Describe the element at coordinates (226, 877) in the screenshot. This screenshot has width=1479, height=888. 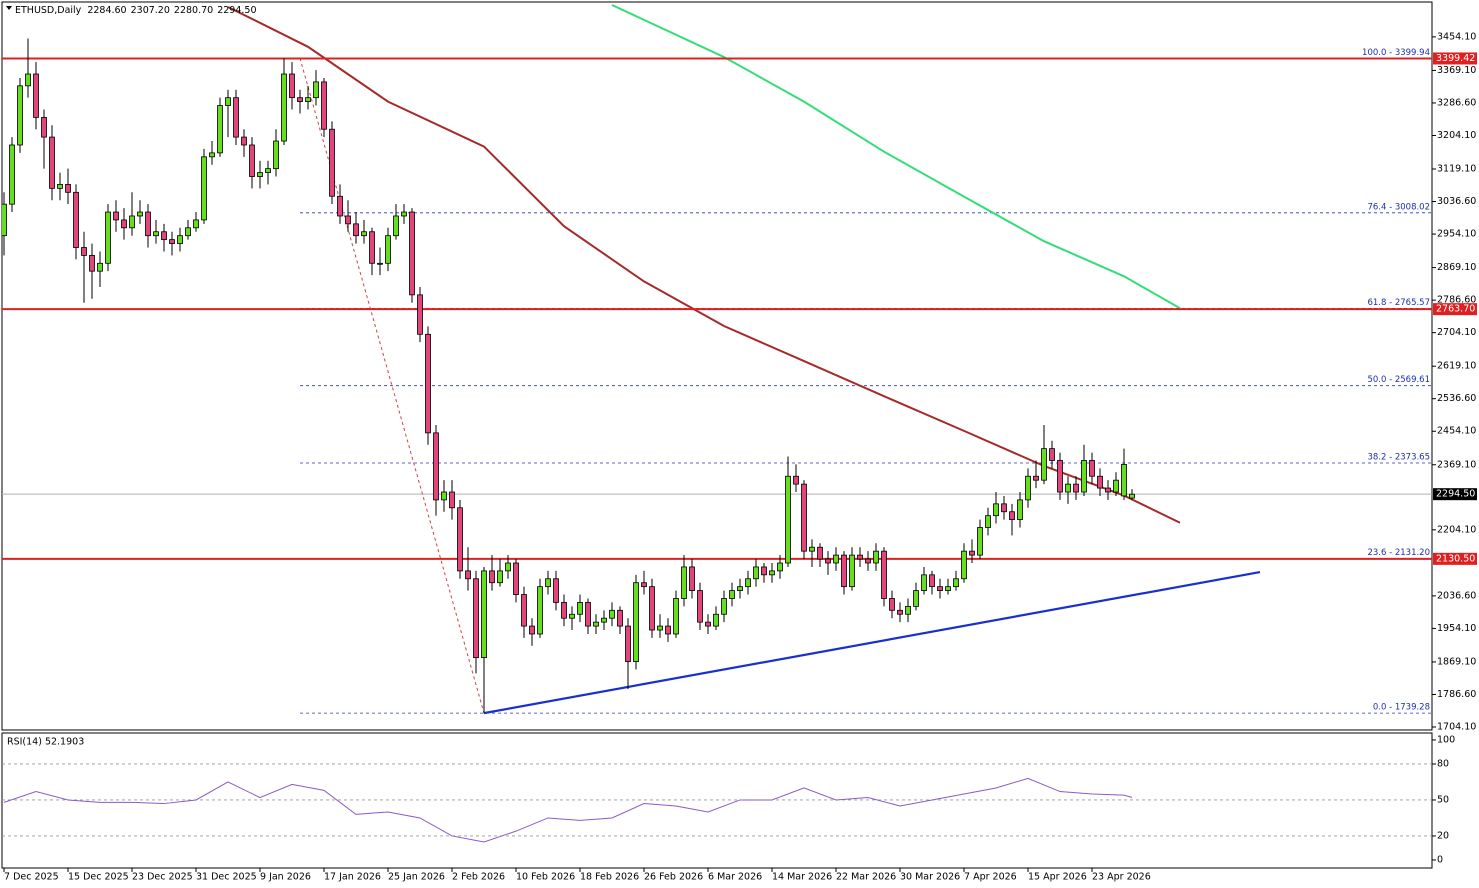
I see `x-tick-label: 31 Dec 2025` at that location.